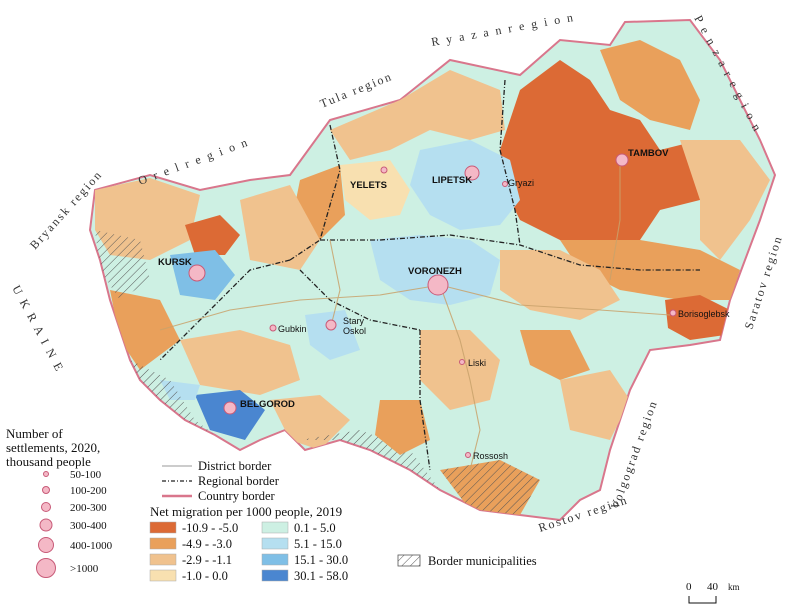 This screenshot has height=615, width=785. What do you see at coordinates (230, 408) in the screenshot?
I see `settlement-belgorod` at bounding box center [230, 408].